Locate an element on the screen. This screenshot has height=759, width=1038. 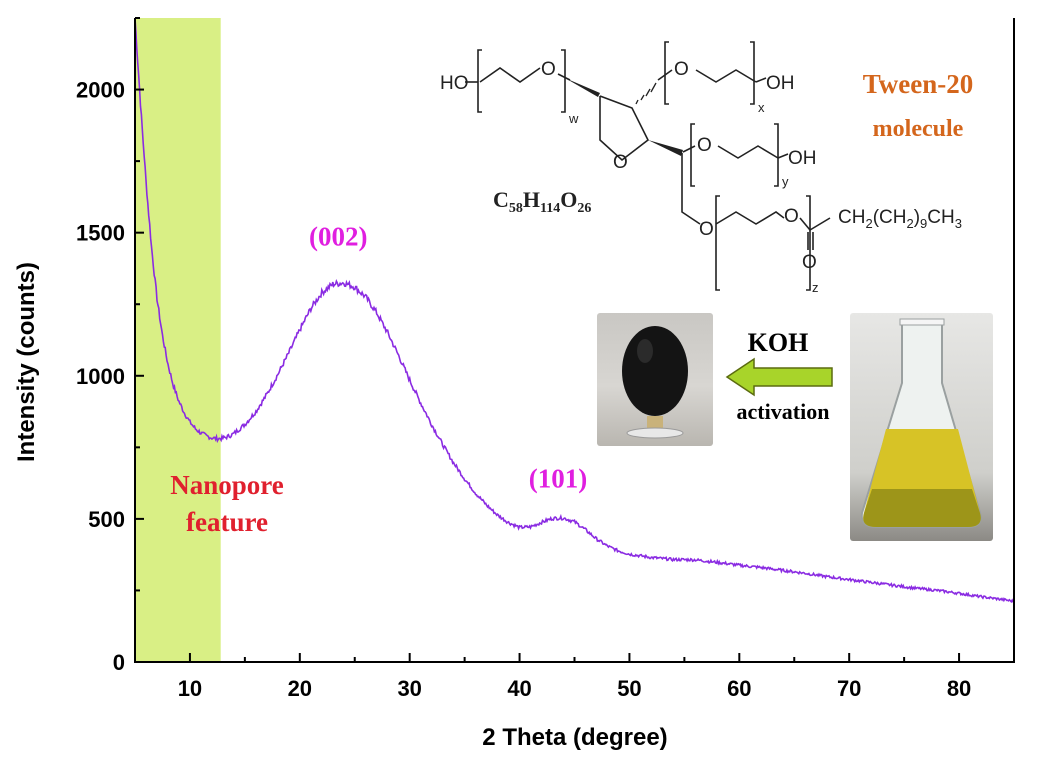
y-tick-label: 2000 is located at coordinates (100, 90).